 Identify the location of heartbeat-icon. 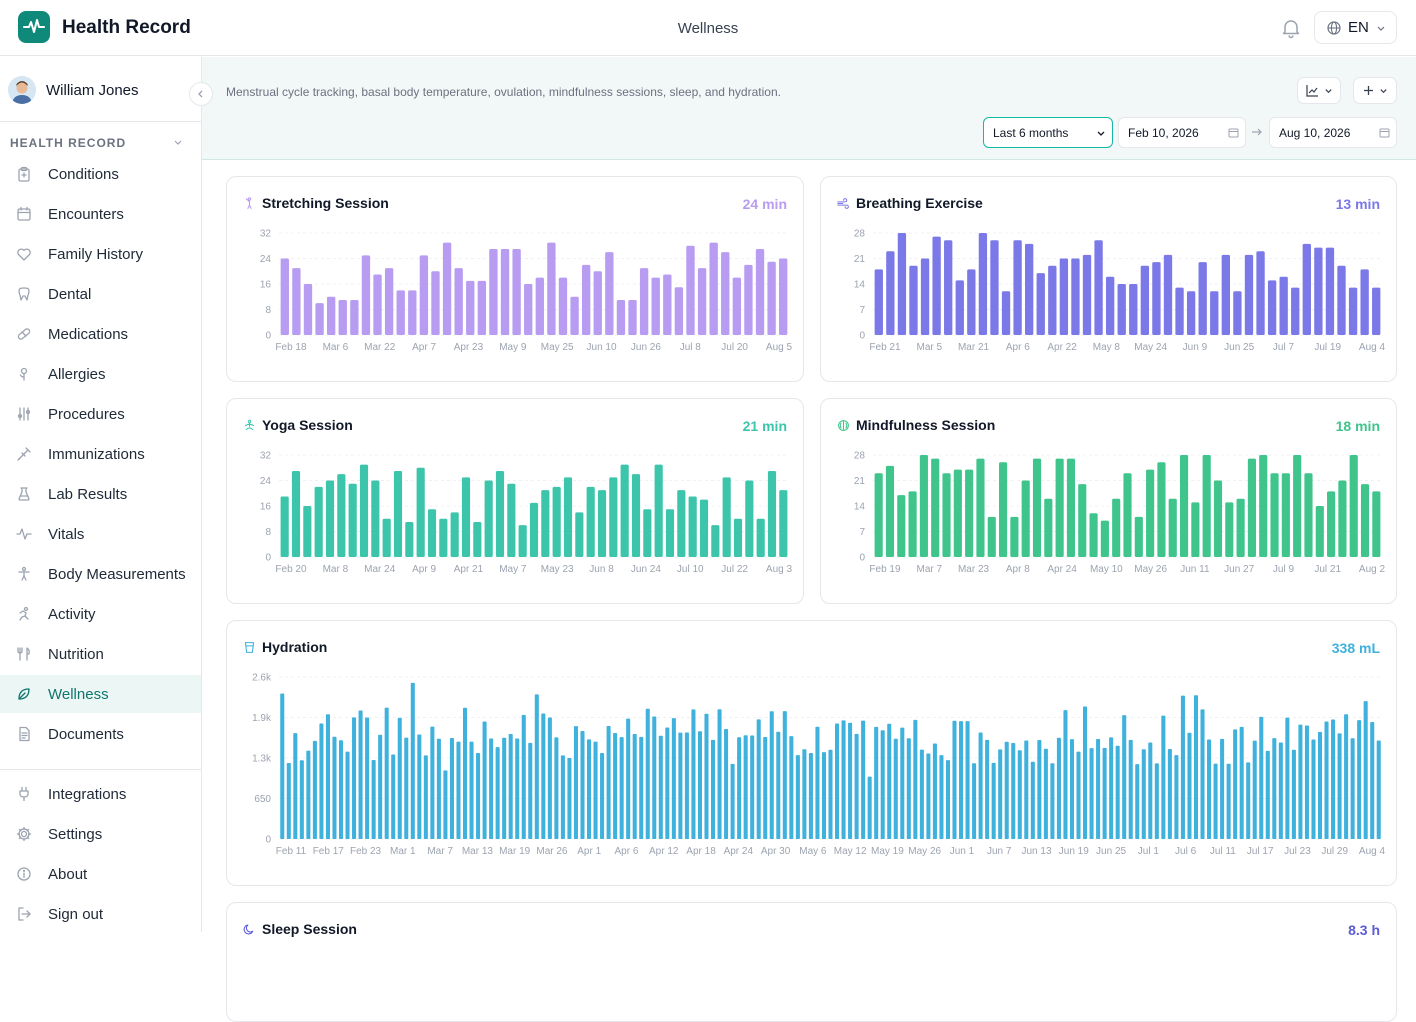
(34, 27).